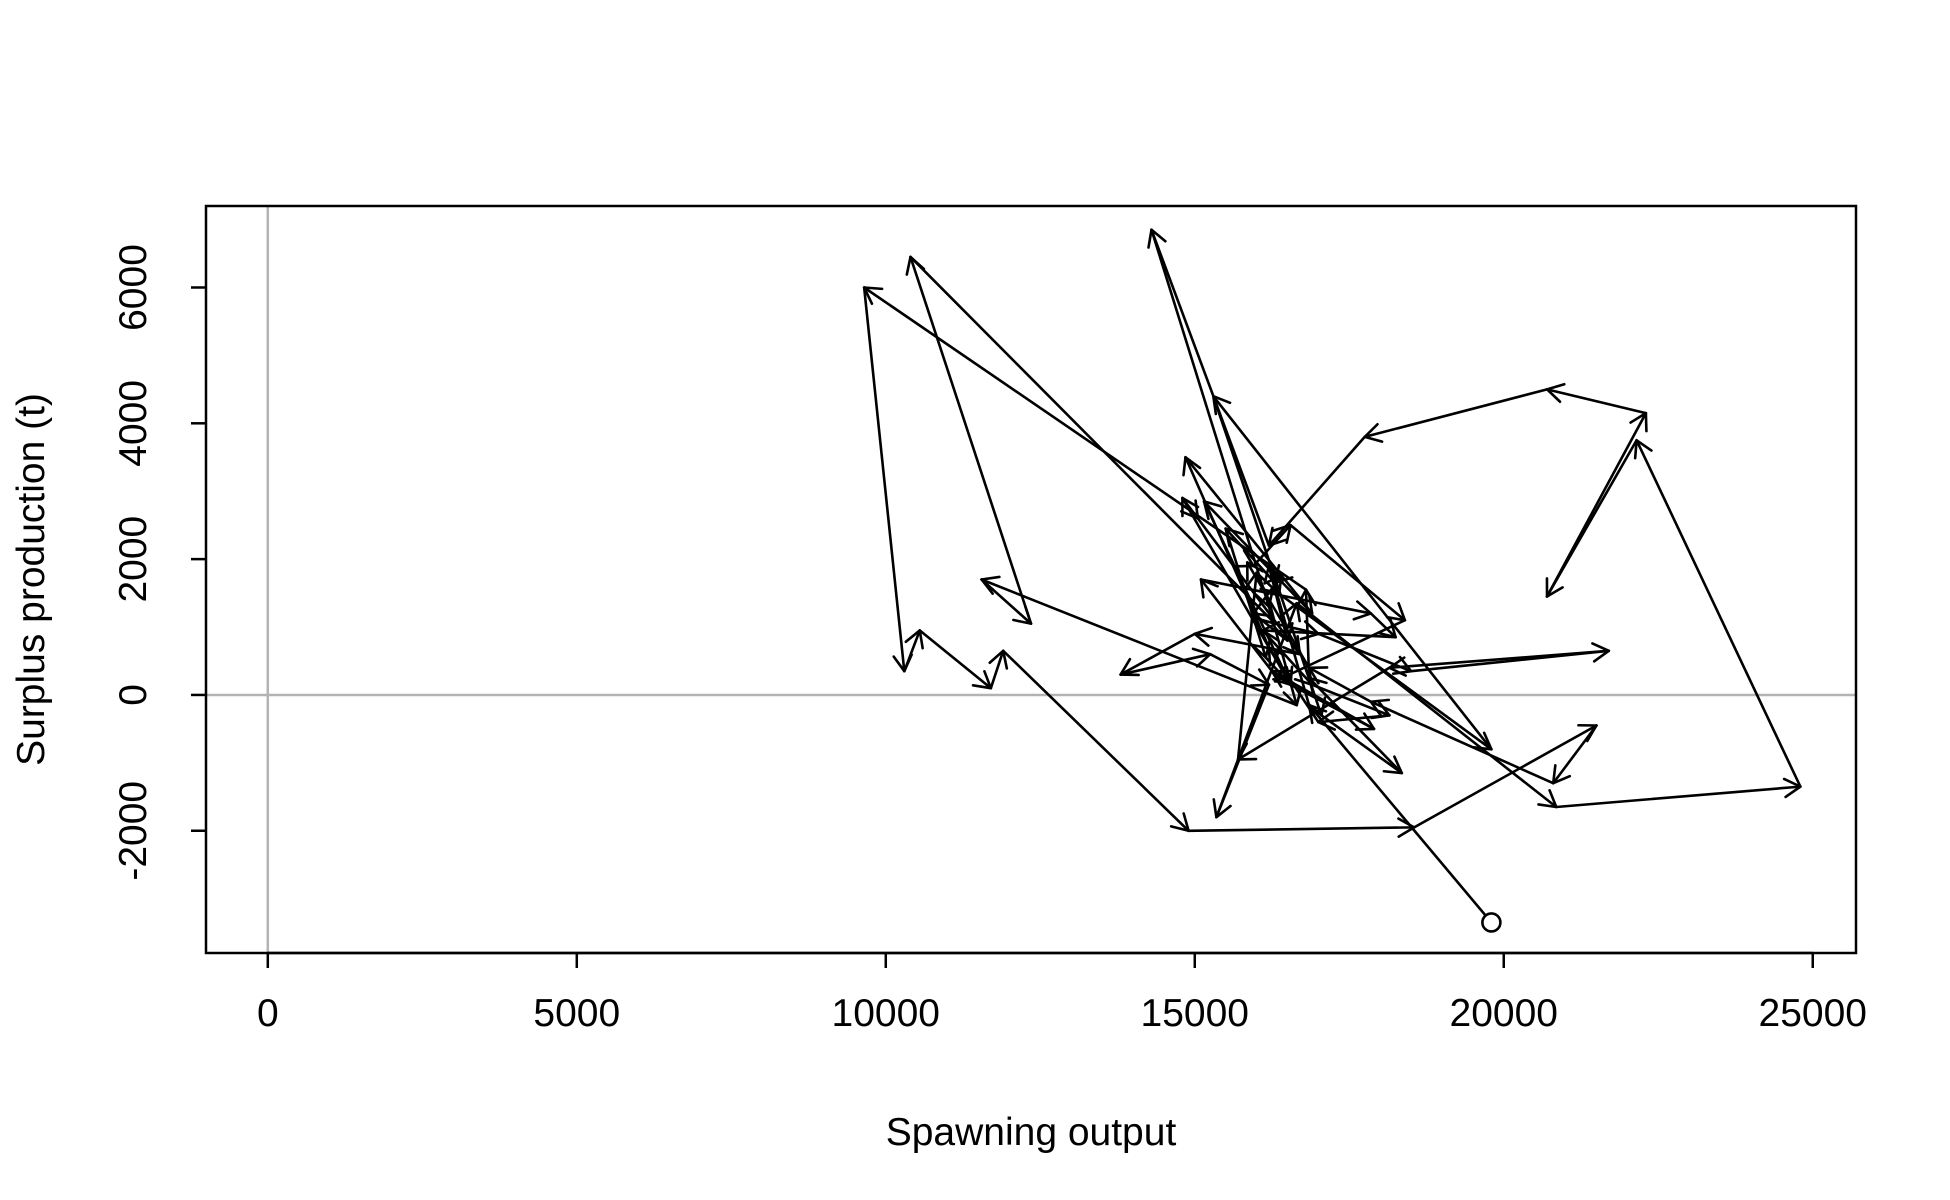  Describe the element at coordinates (1813, 1013) in the screenshot. I see `x-tick-label: 25000` at that location.